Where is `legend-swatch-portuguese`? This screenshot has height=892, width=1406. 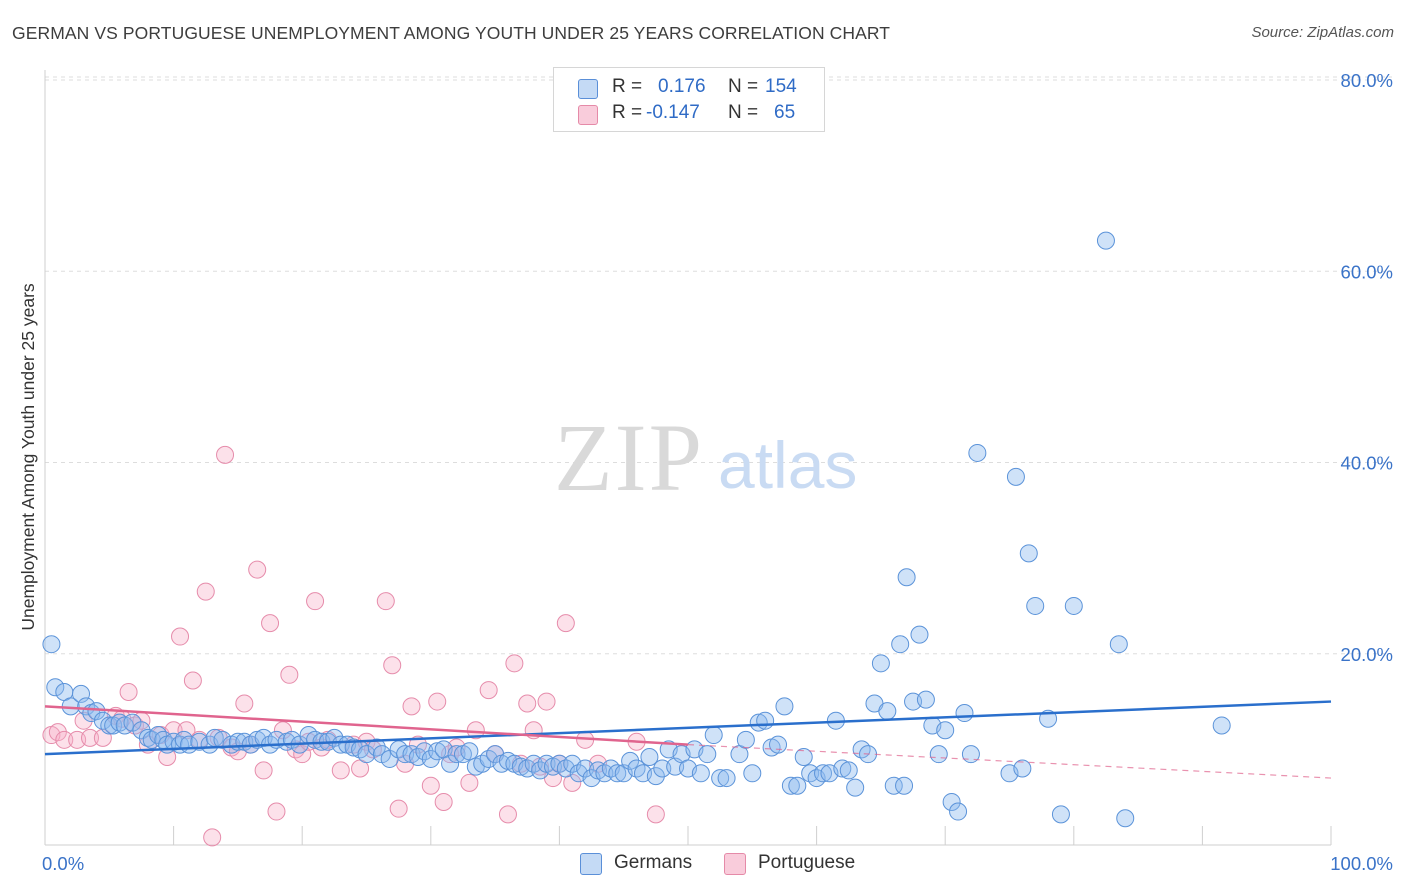 legend-swatch-portuguese is located at coordinates (588, 115).